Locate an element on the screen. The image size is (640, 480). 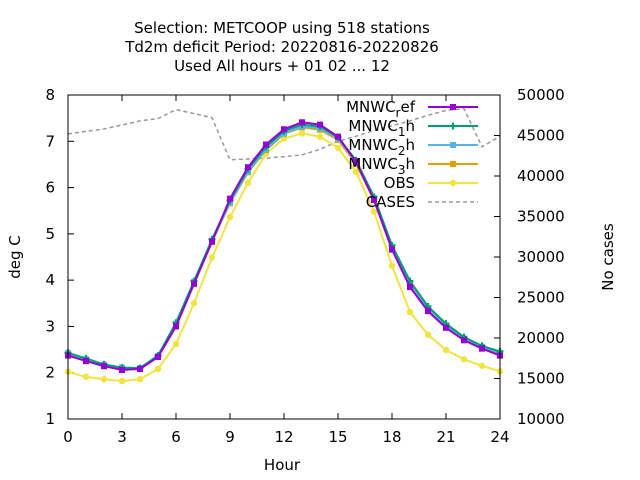
x-tick-label: 15 is located at coordinates (337, 437).